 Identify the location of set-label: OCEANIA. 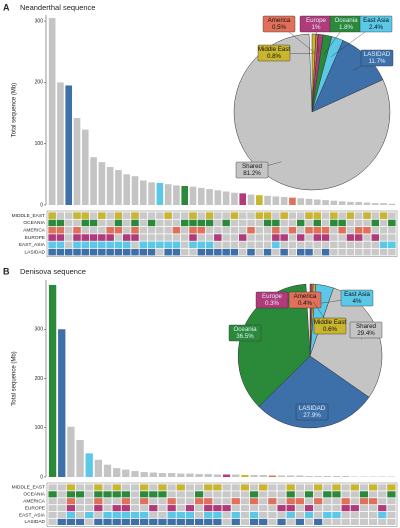
(34, 495).